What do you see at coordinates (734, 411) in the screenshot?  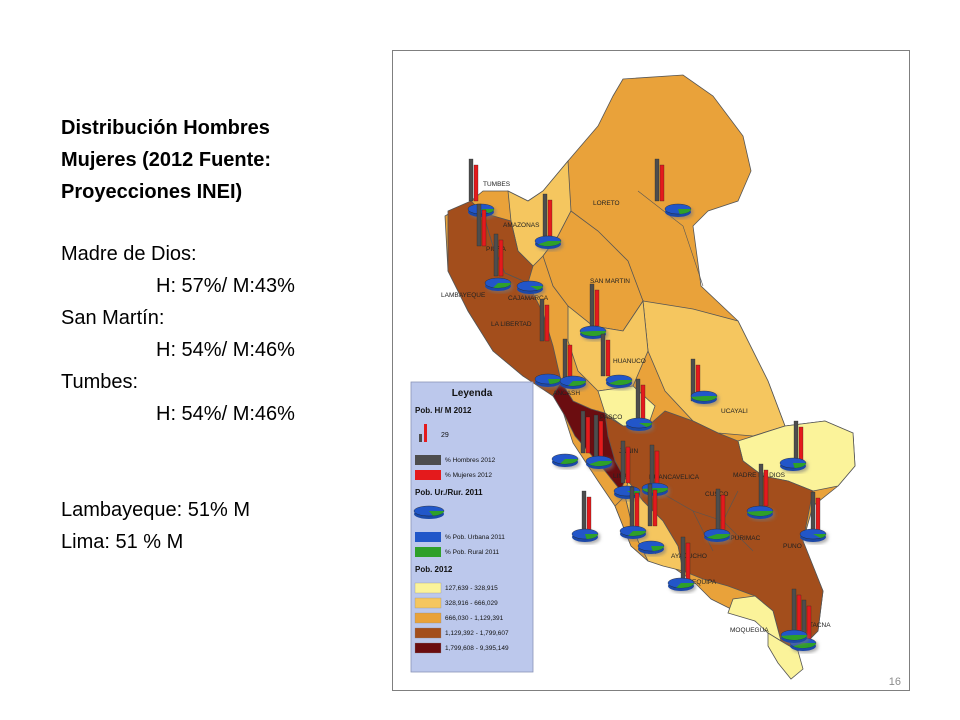 I see `label-ucayali: UCAYALI` at bounding box center [734, 411].